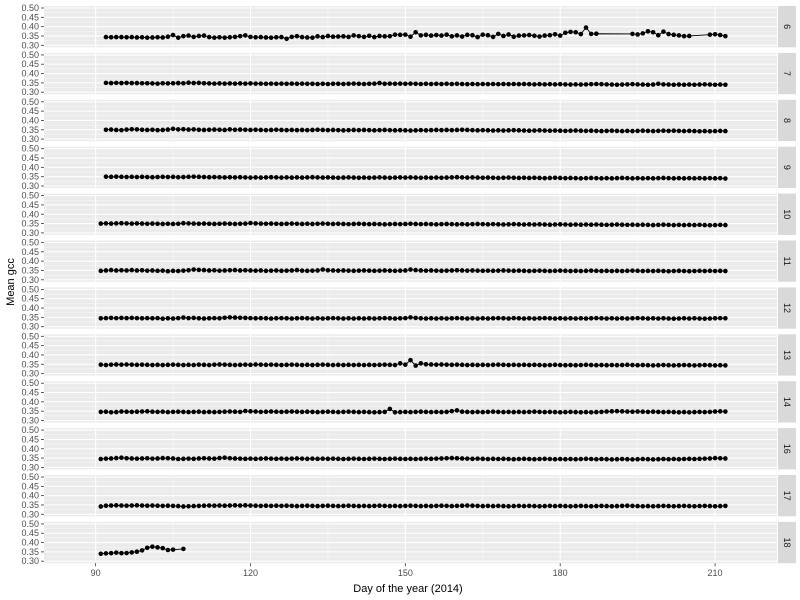 The height and width of the screenshot is (600, 800). What do you see at coordinates (407, 589) in the screenshot?
I see `x-axis-title: Day of the year (2014)` at bounding box center [407, 589].